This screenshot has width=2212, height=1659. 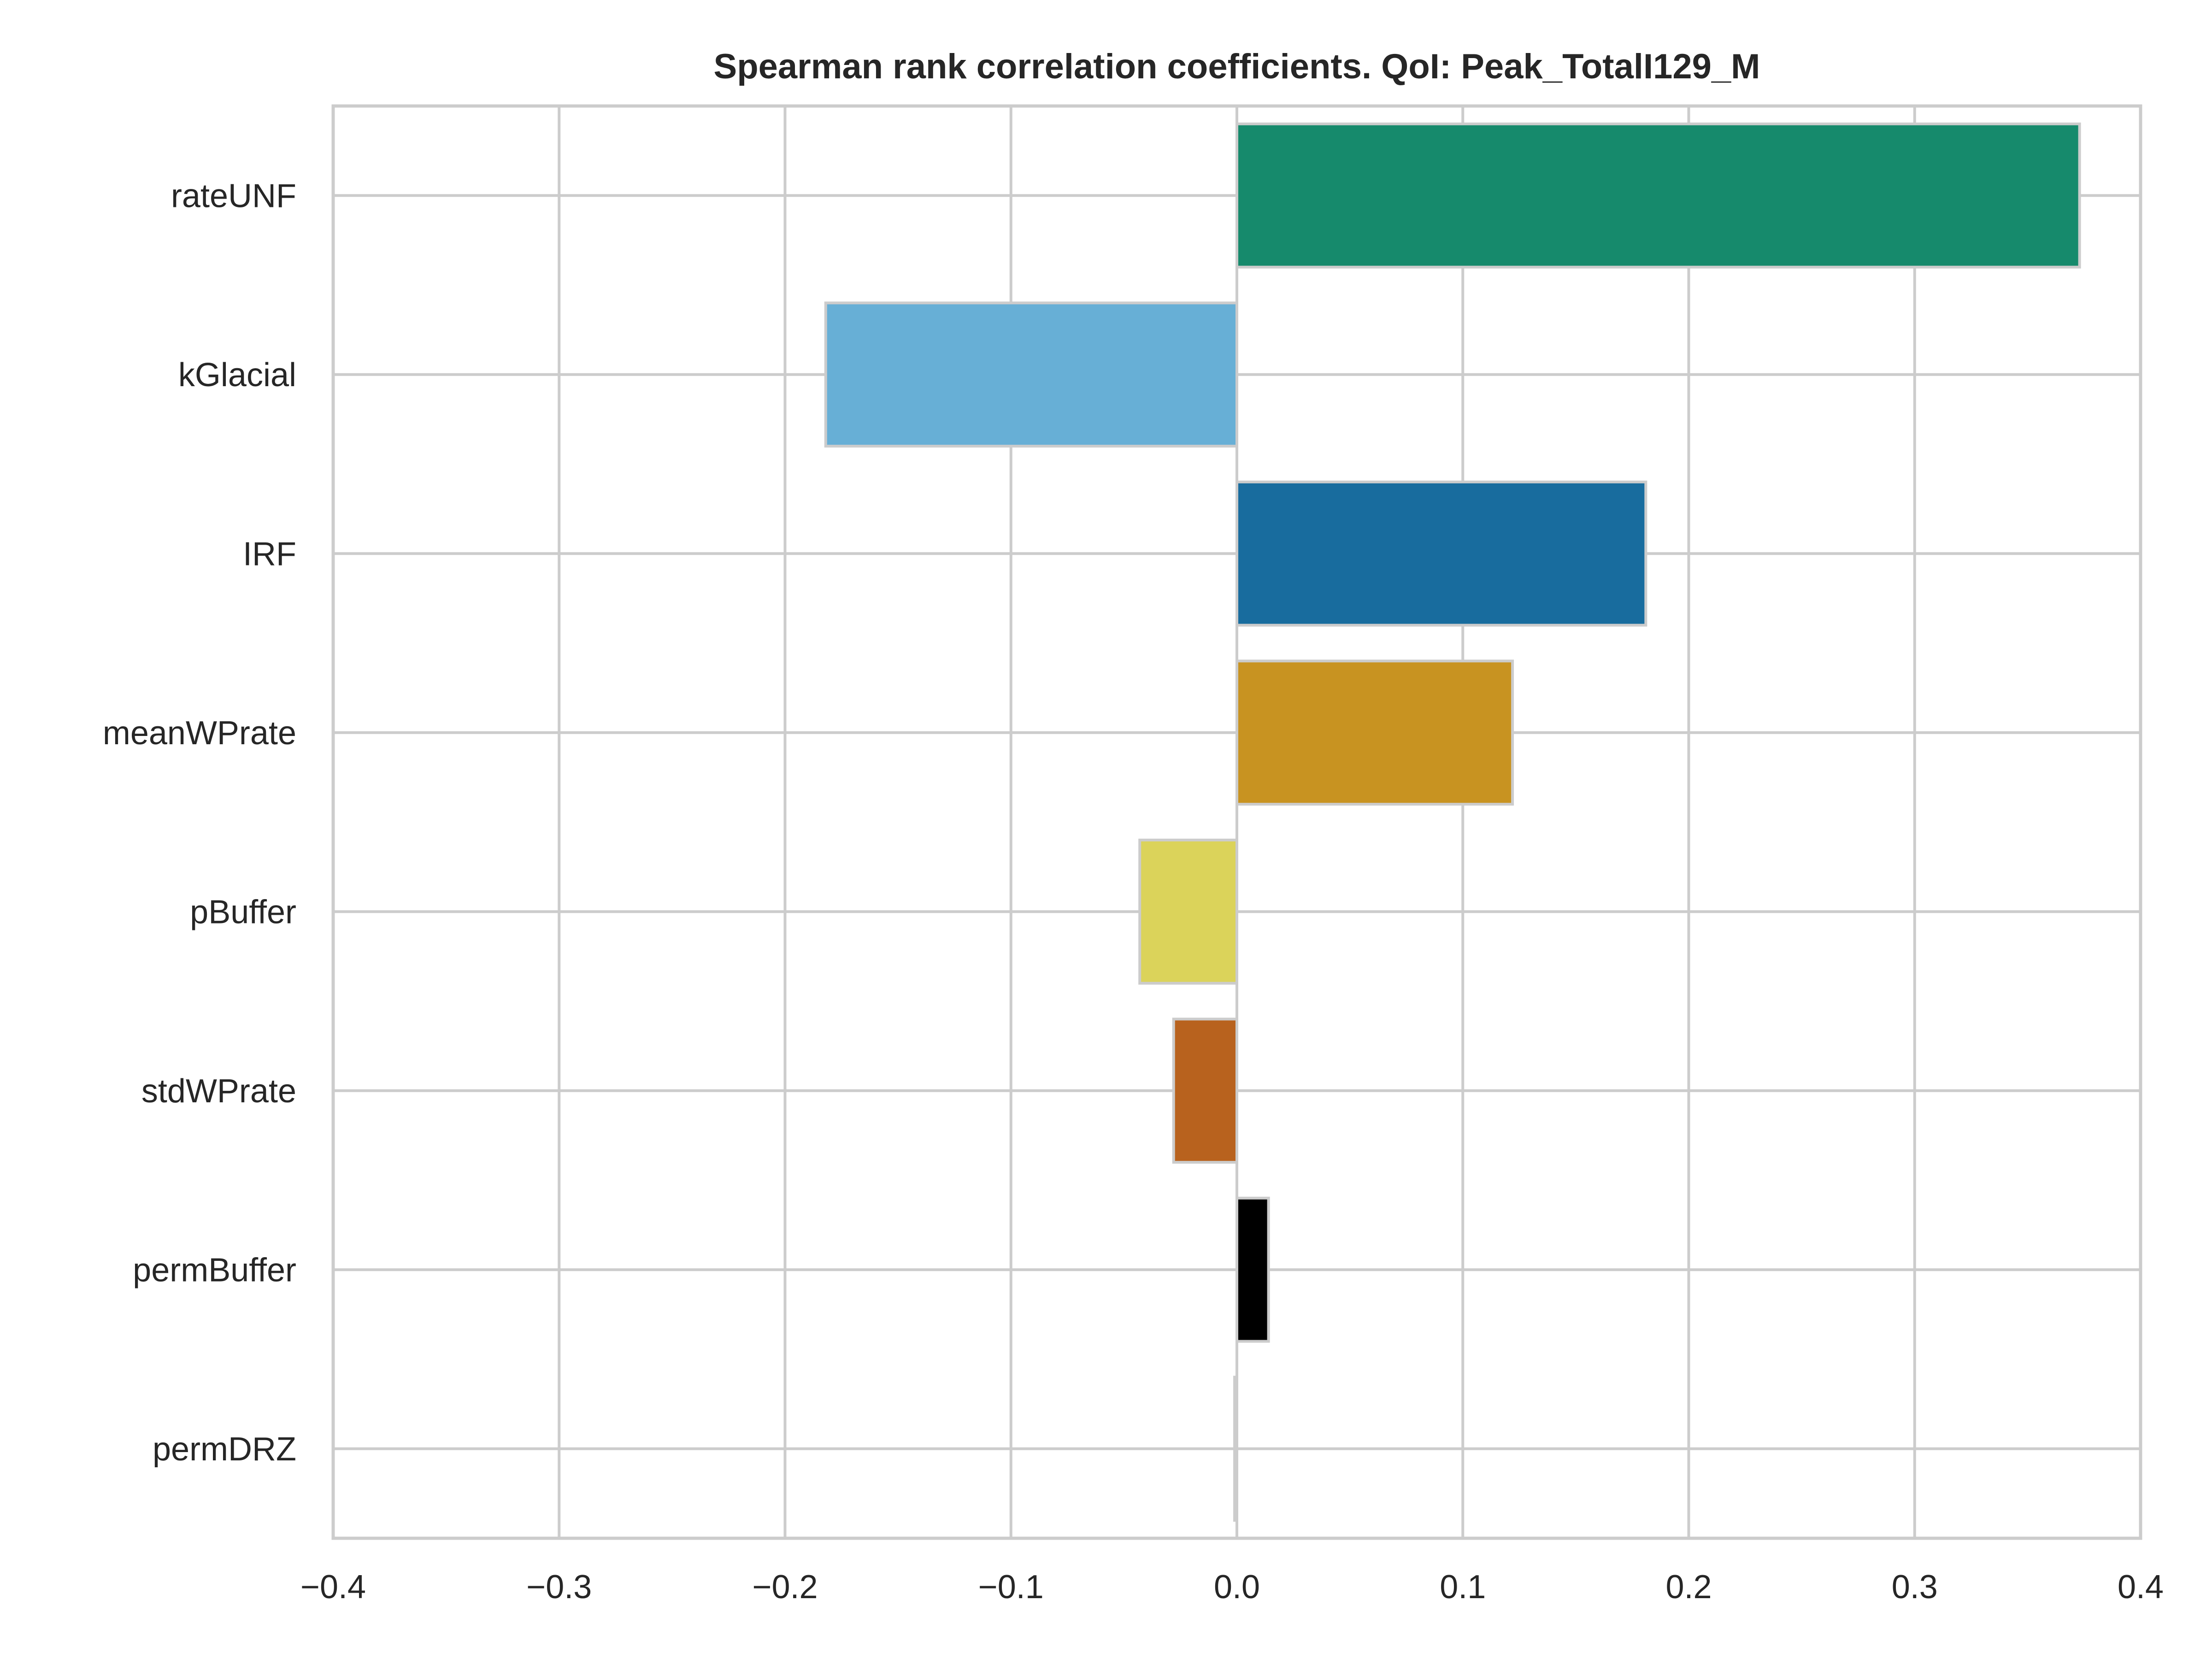 What do you see at coordinates (237, 375) in the screenshot?
I see `y-tick-label: kGlacial` at bounding box center [237, 375].